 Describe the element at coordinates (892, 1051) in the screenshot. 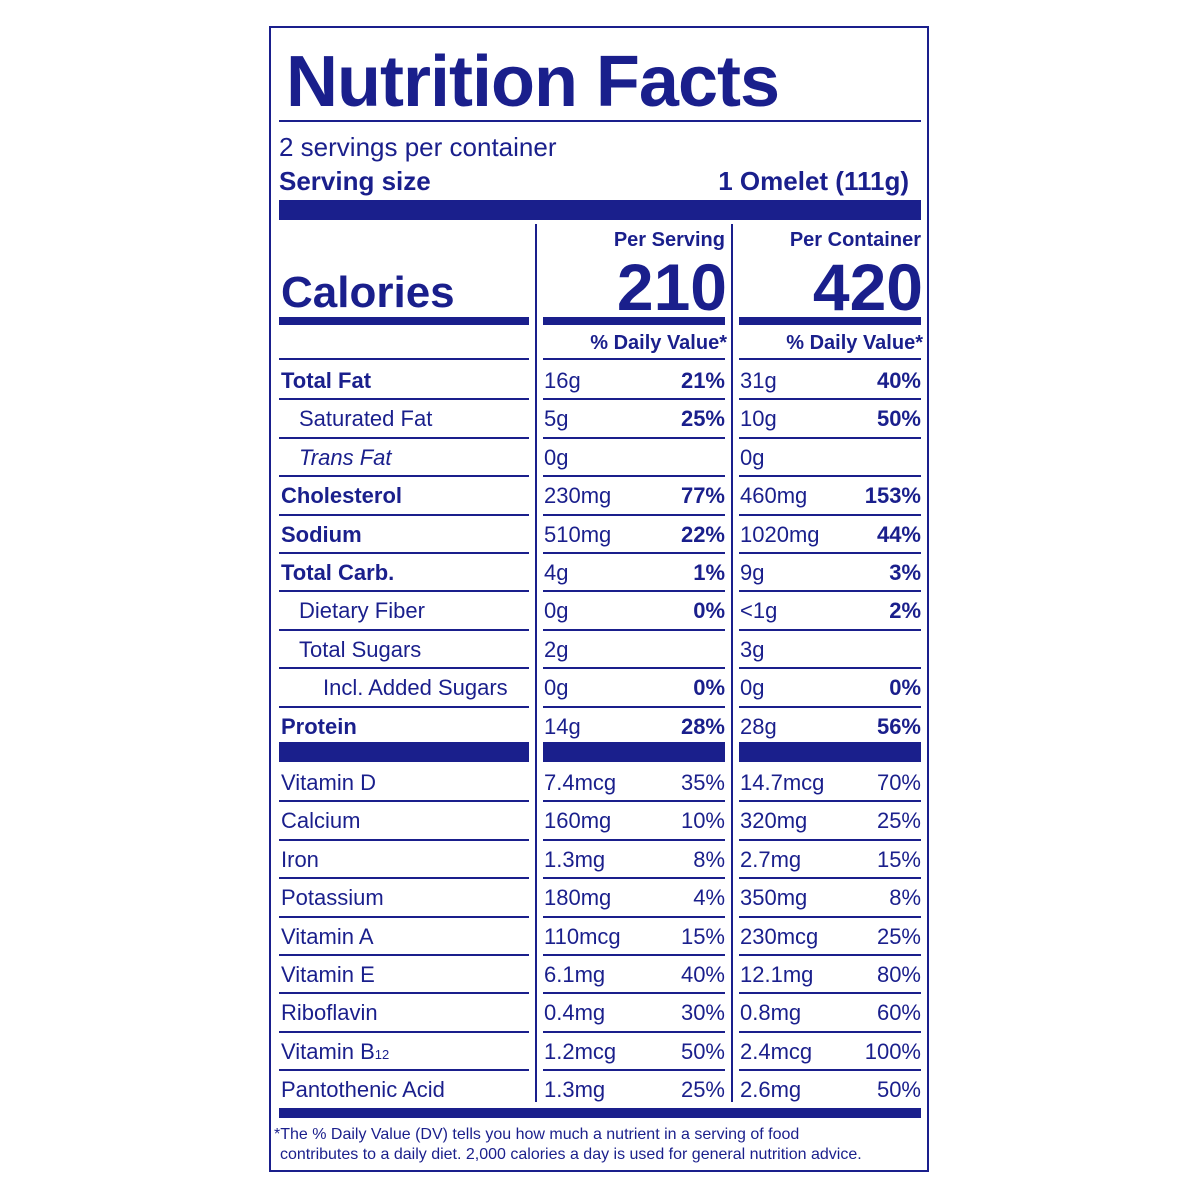

I see `container-daily-value: 100%` at that location.